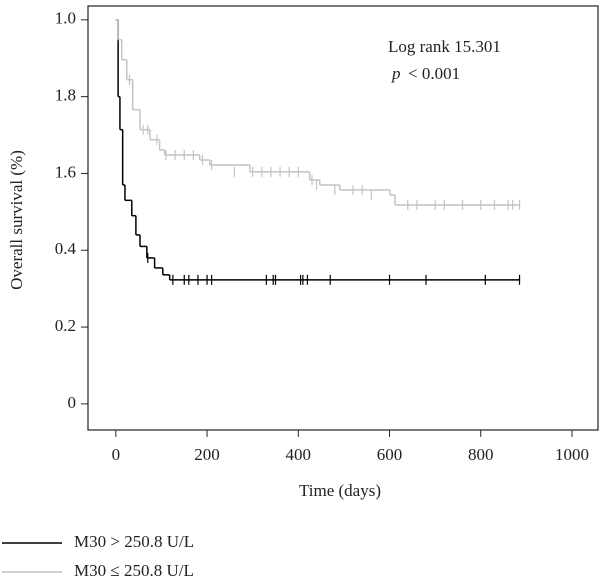 The image size is (600, 586). What do you see at coordinates (66, 248) in the screenshot?
I see `y-tick-label: 0.4` at bounding box center [66, 248].